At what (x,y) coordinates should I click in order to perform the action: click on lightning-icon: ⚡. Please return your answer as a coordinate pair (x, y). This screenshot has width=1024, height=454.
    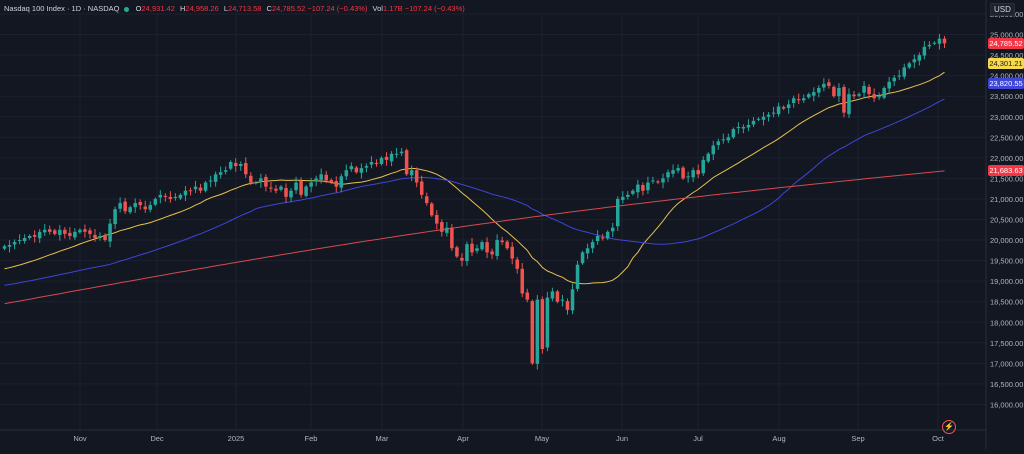
    Looking at the image, I should click on (949, 427).